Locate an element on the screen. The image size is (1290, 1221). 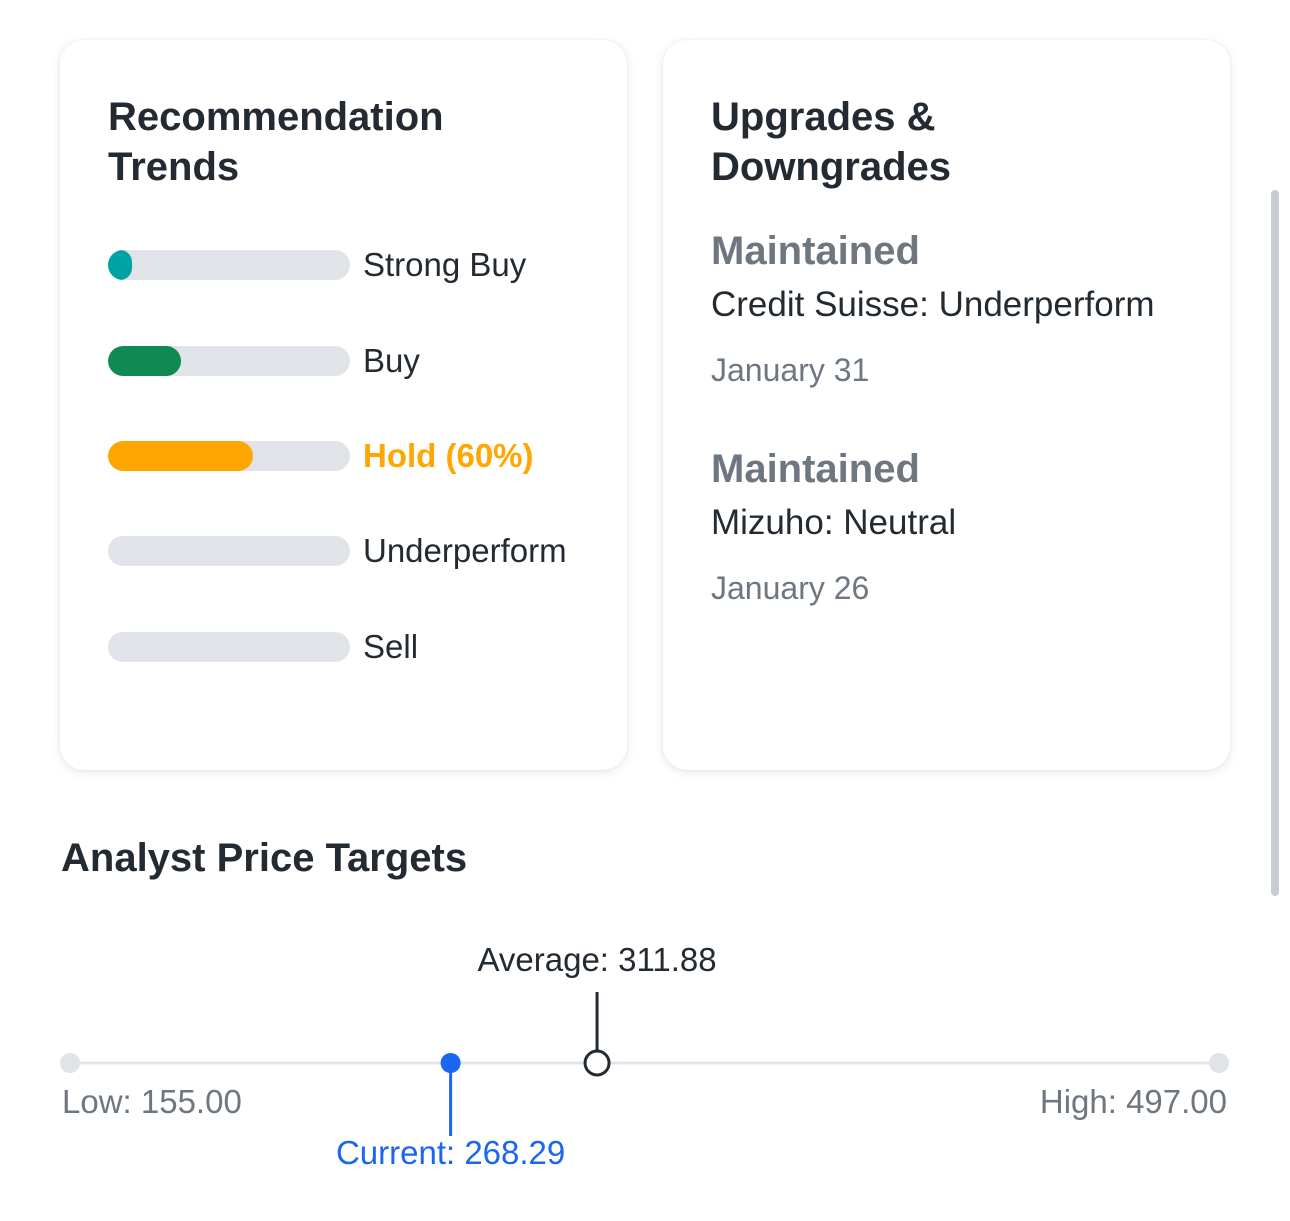
high-price-label: High: 497.00 is located at coordinates (1133, 1101).